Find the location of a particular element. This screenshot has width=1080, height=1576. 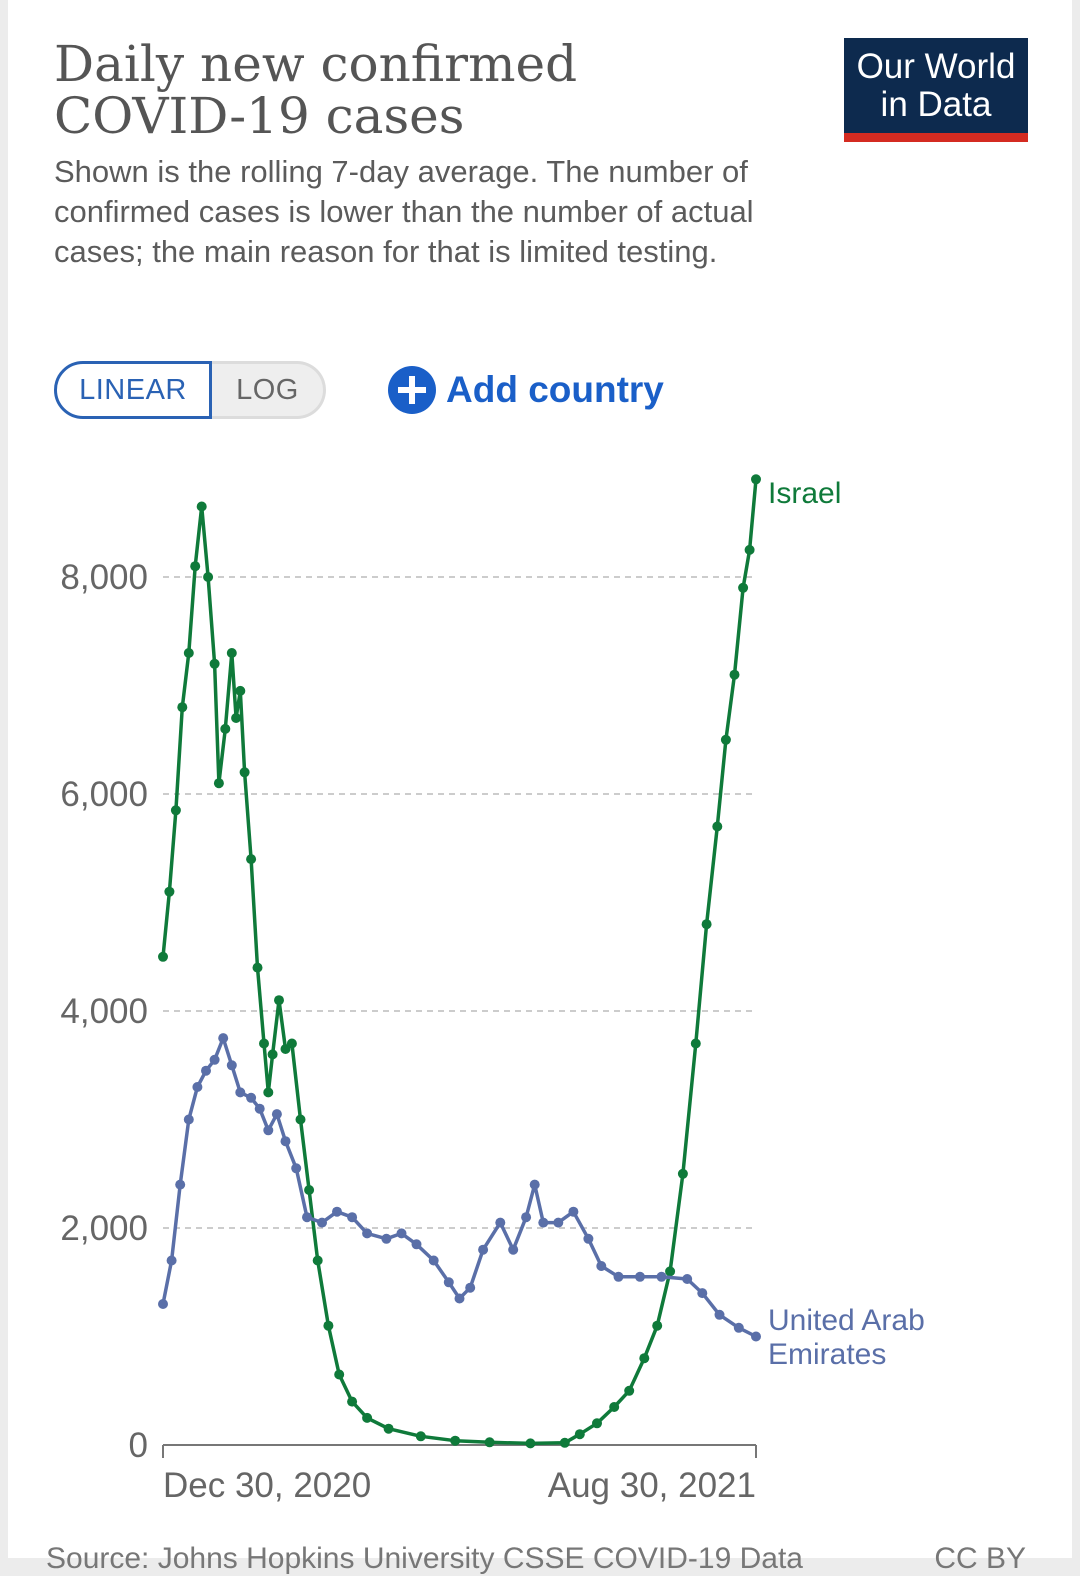

add-country-button: Add country is located at coordinates (526, 390).